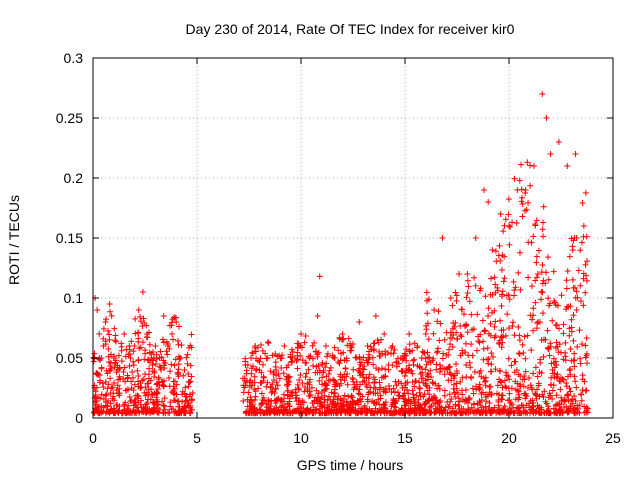 Image resolution: width=640 pixels, height=480 pixels. I want to click on x-tick-label: 0, so click(93, 438).